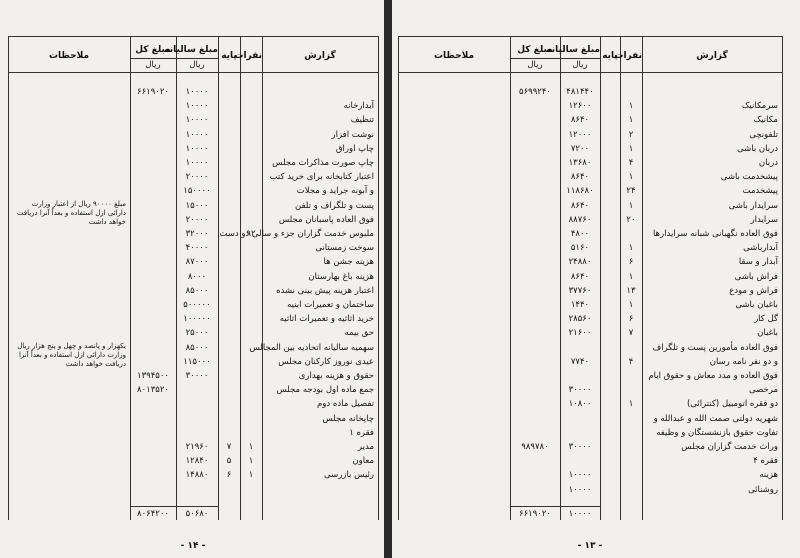 This screenshot has width=800, height=558. I want to click on row-description: پیشخدمت, so click(760, 191).